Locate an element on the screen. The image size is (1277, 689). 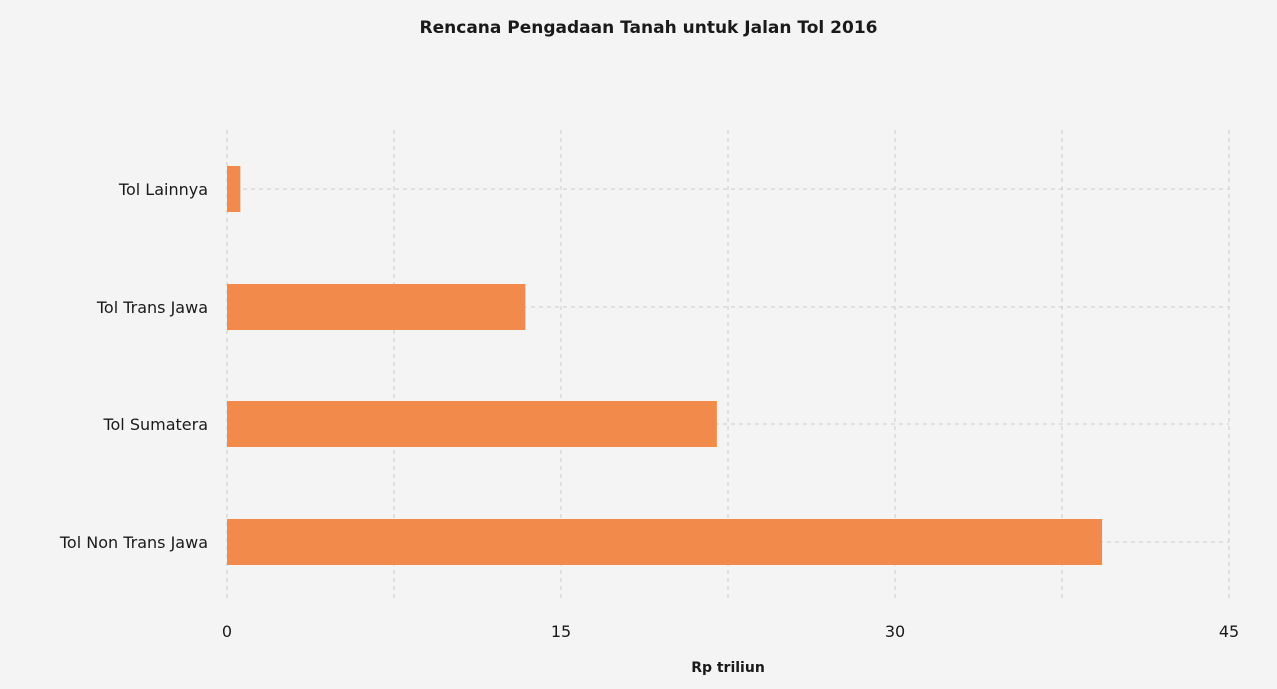
x-axis-tick-labels: 0 15 30 45 is located at coordinates (730, 631).